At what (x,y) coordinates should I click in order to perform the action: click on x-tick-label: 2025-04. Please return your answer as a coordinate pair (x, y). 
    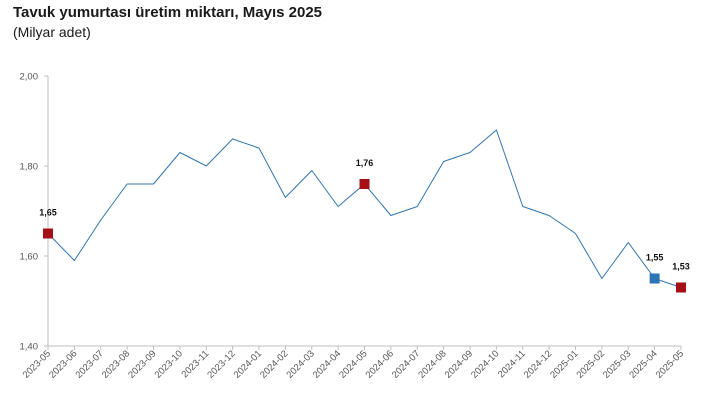
    Looking at the image, I should click on (643, 364).